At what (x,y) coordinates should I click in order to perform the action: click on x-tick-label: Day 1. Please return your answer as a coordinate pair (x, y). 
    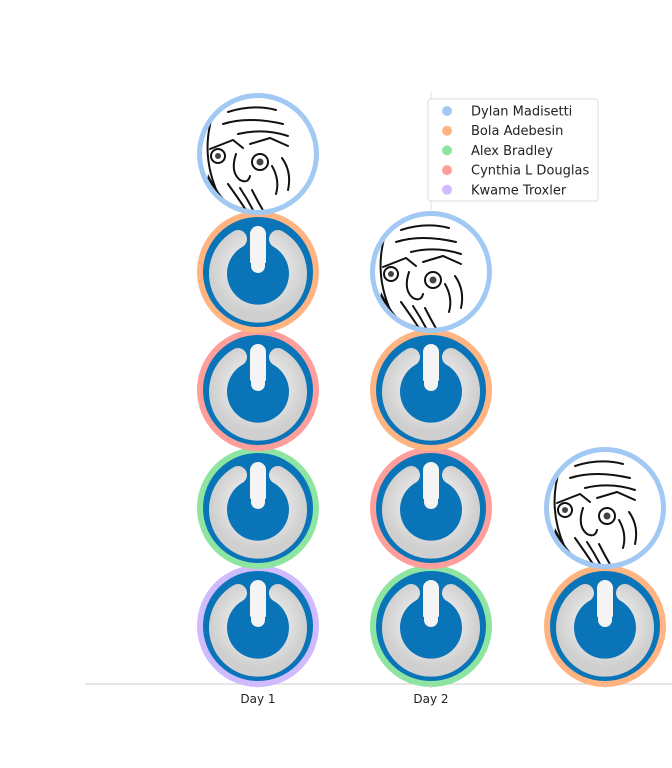
    Looking at the image, I should click on (257, 699).